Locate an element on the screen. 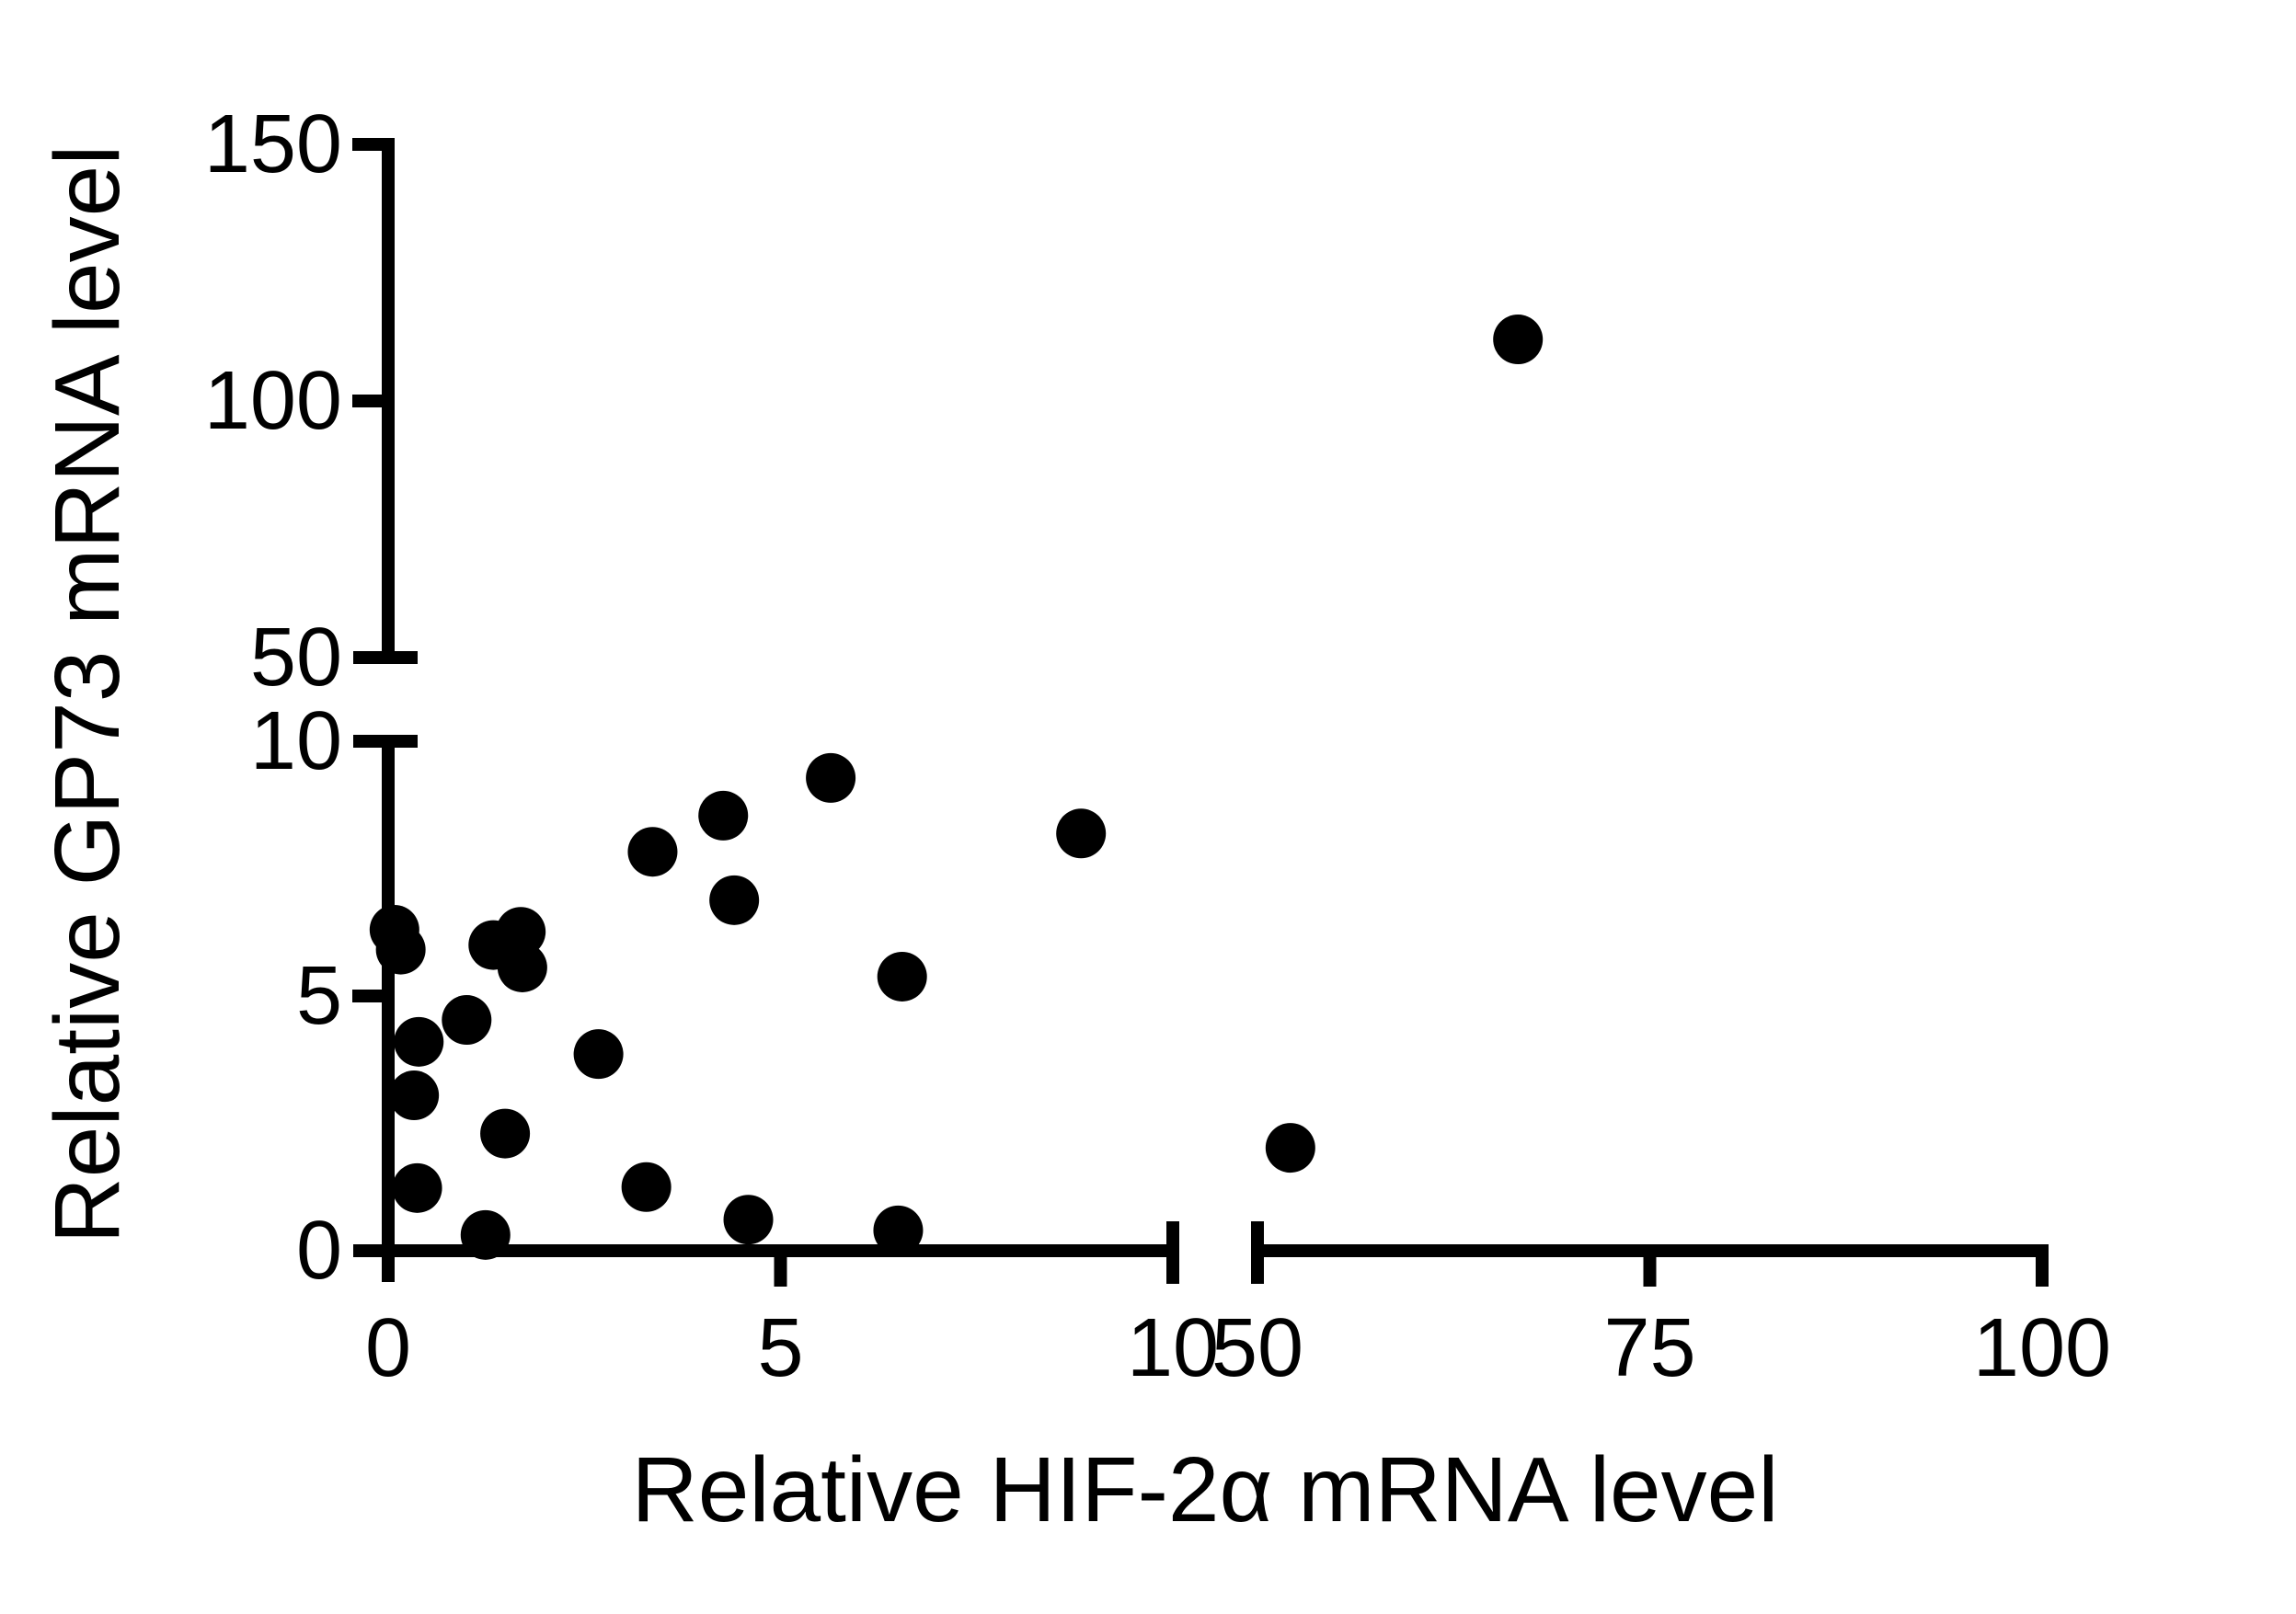 Image resolution: width=2296 pixels, height=1614 pixels. x-tick-label: 0 is located at coordinates (388, 1348).